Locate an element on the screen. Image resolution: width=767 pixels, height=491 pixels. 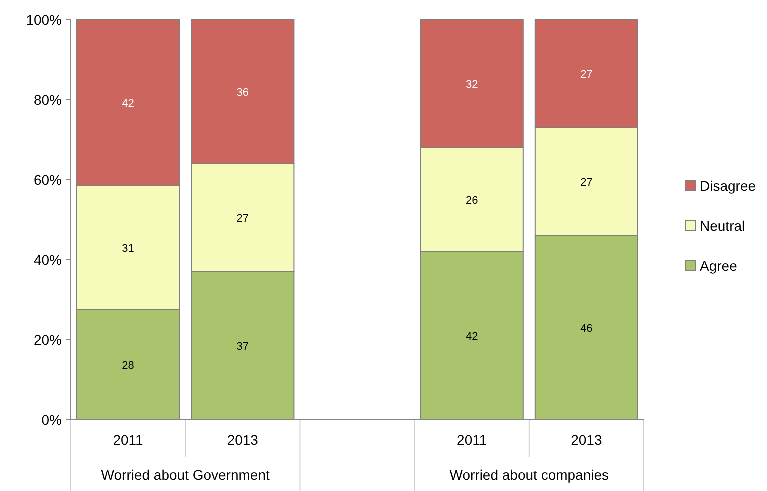
data-label: 46 is located at coordinates (586, 329).